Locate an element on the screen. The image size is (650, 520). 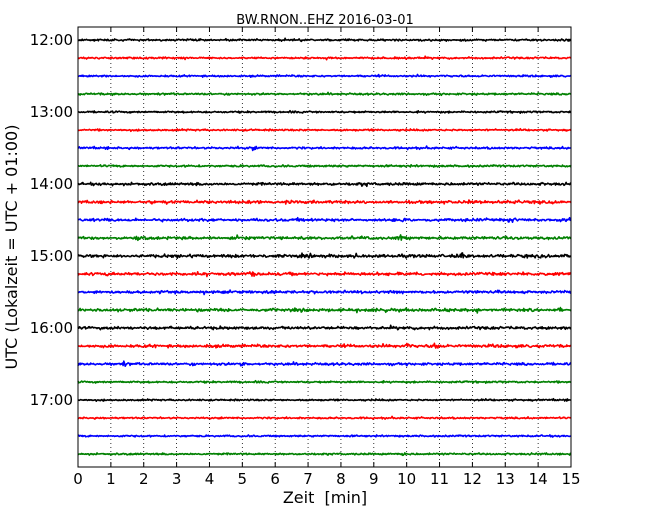
x-tick-label: 6 is located at coordinates (275, 479).